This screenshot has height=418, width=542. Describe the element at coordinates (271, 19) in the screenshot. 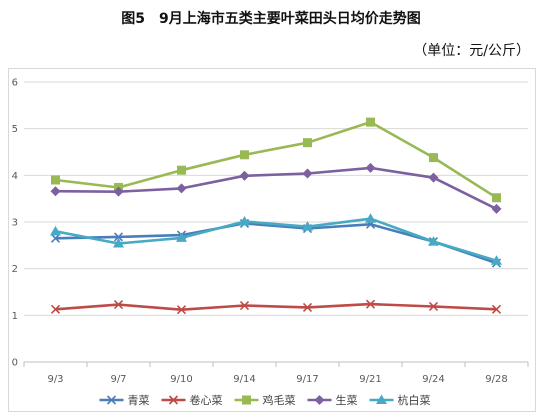

I see `chart-title: 图5 9月上海市五类主要叶菜田头日均价走势图` at that location.